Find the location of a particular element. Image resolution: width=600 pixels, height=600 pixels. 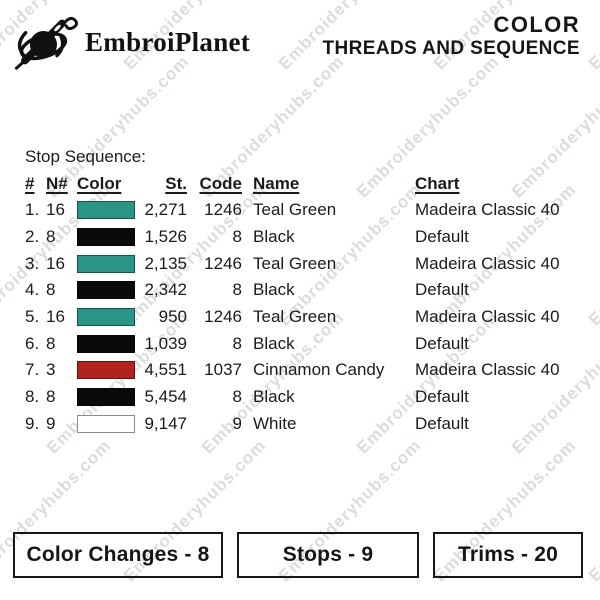

row-number: 3. is located at coordinates (32, 263).